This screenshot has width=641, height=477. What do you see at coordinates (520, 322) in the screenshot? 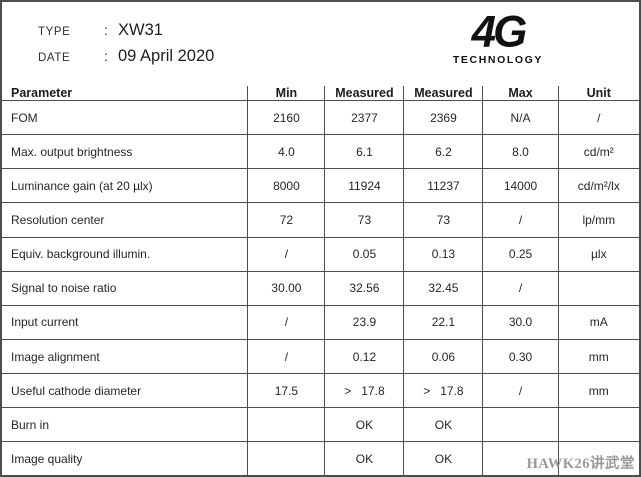
I see `value-cell: 30.0` at bounding box center [520, 322].